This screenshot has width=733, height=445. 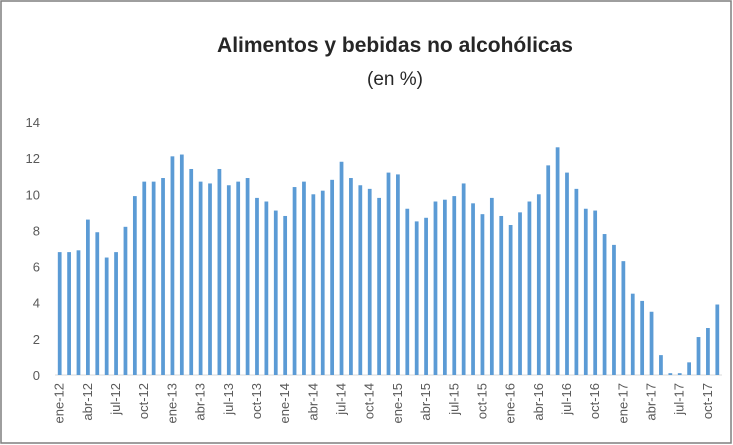 I want to click on x-tick-label: oct-12, so click(x=143, y=401).